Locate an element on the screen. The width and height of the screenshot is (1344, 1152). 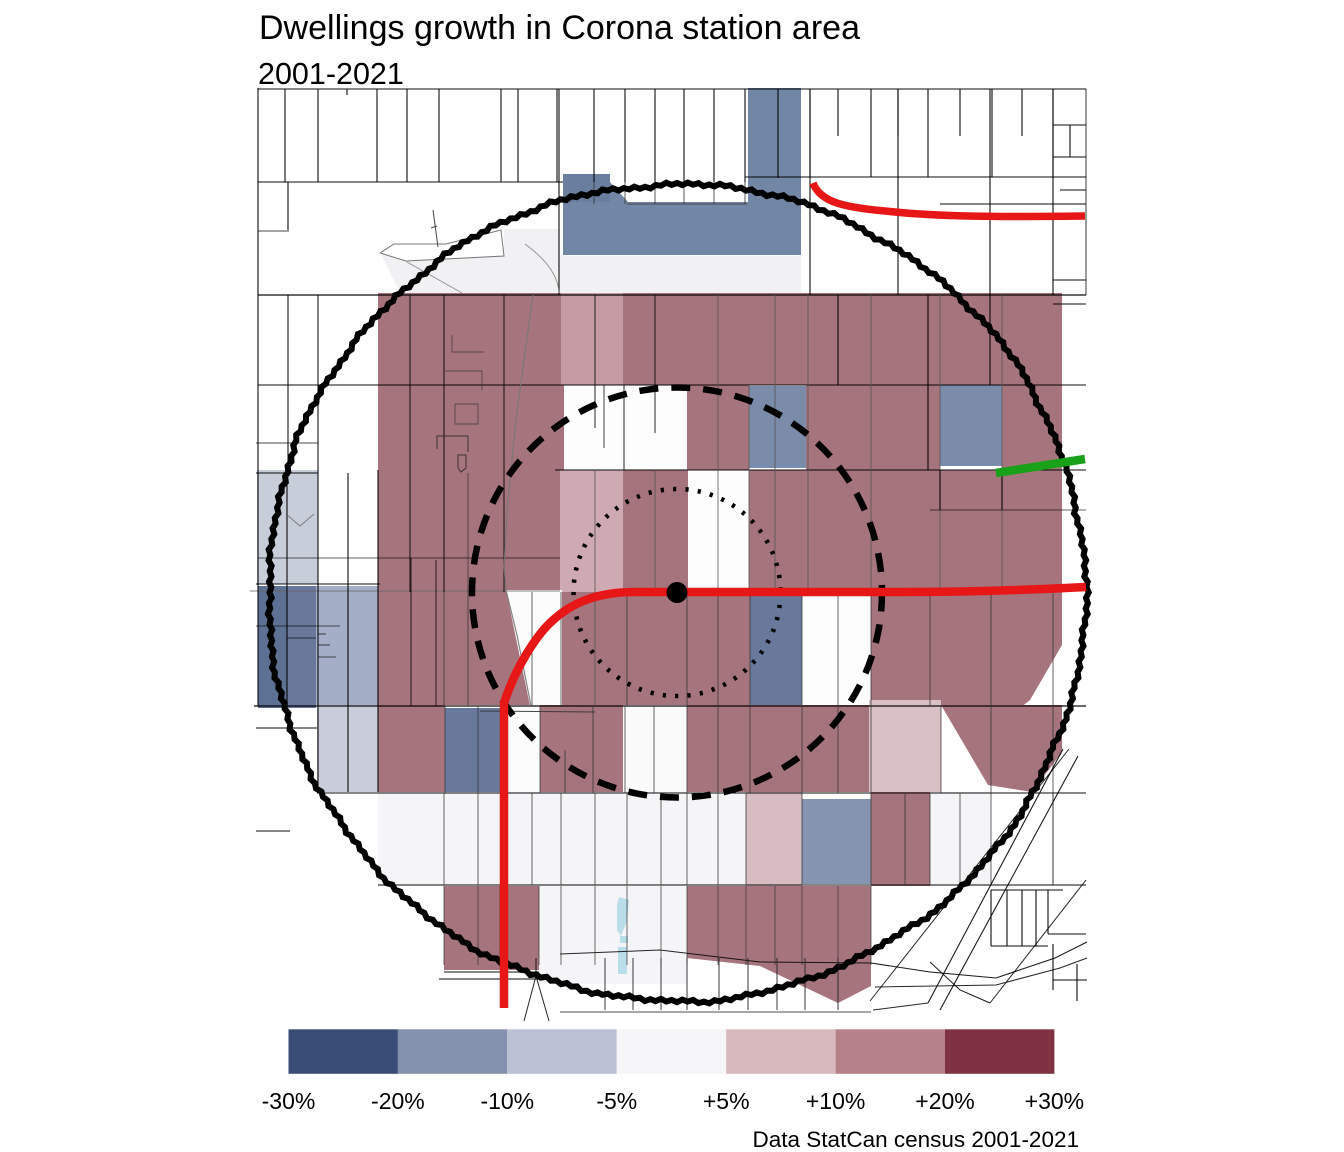
svg-text:Dwellings growth in Corona sta: Dwellings growth in Corona station area is located at coordinates (559, 28).